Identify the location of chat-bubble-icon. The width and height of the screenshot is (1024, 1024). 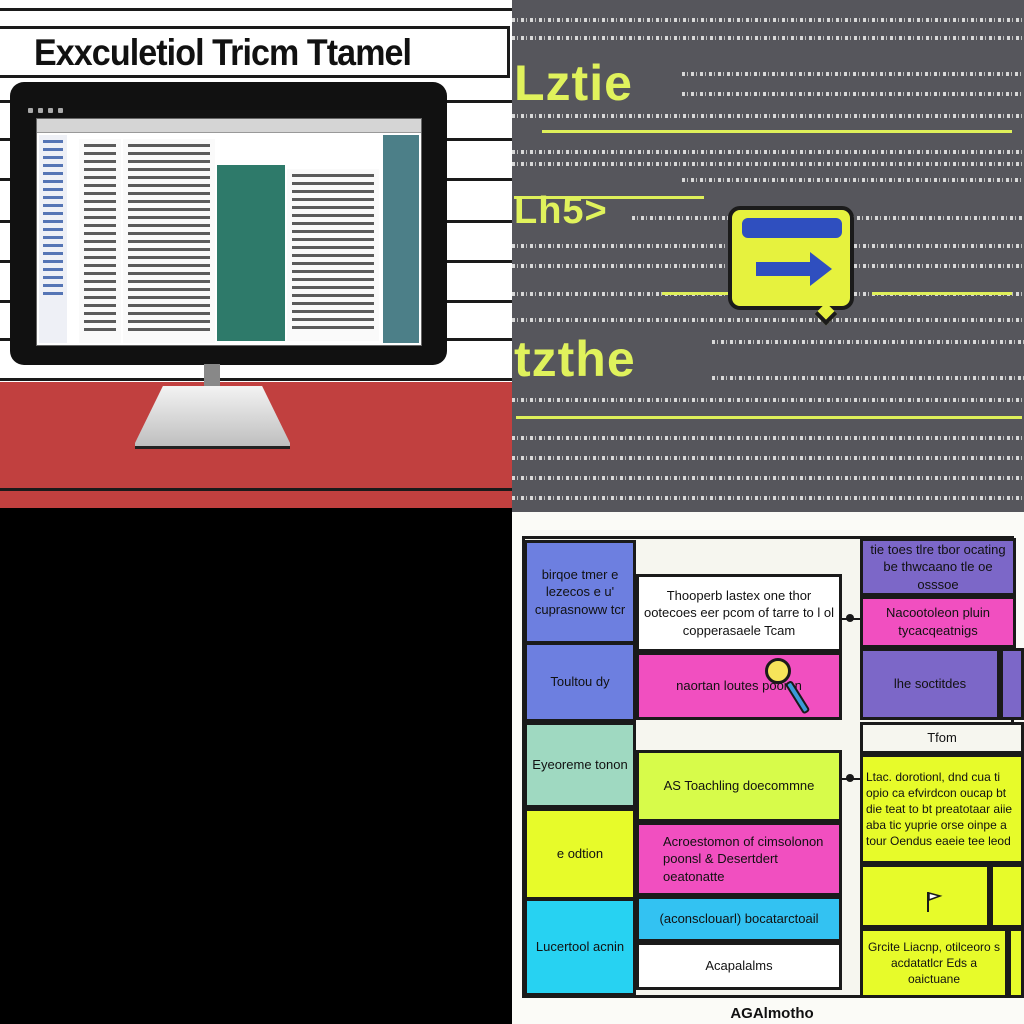
(791, 266).